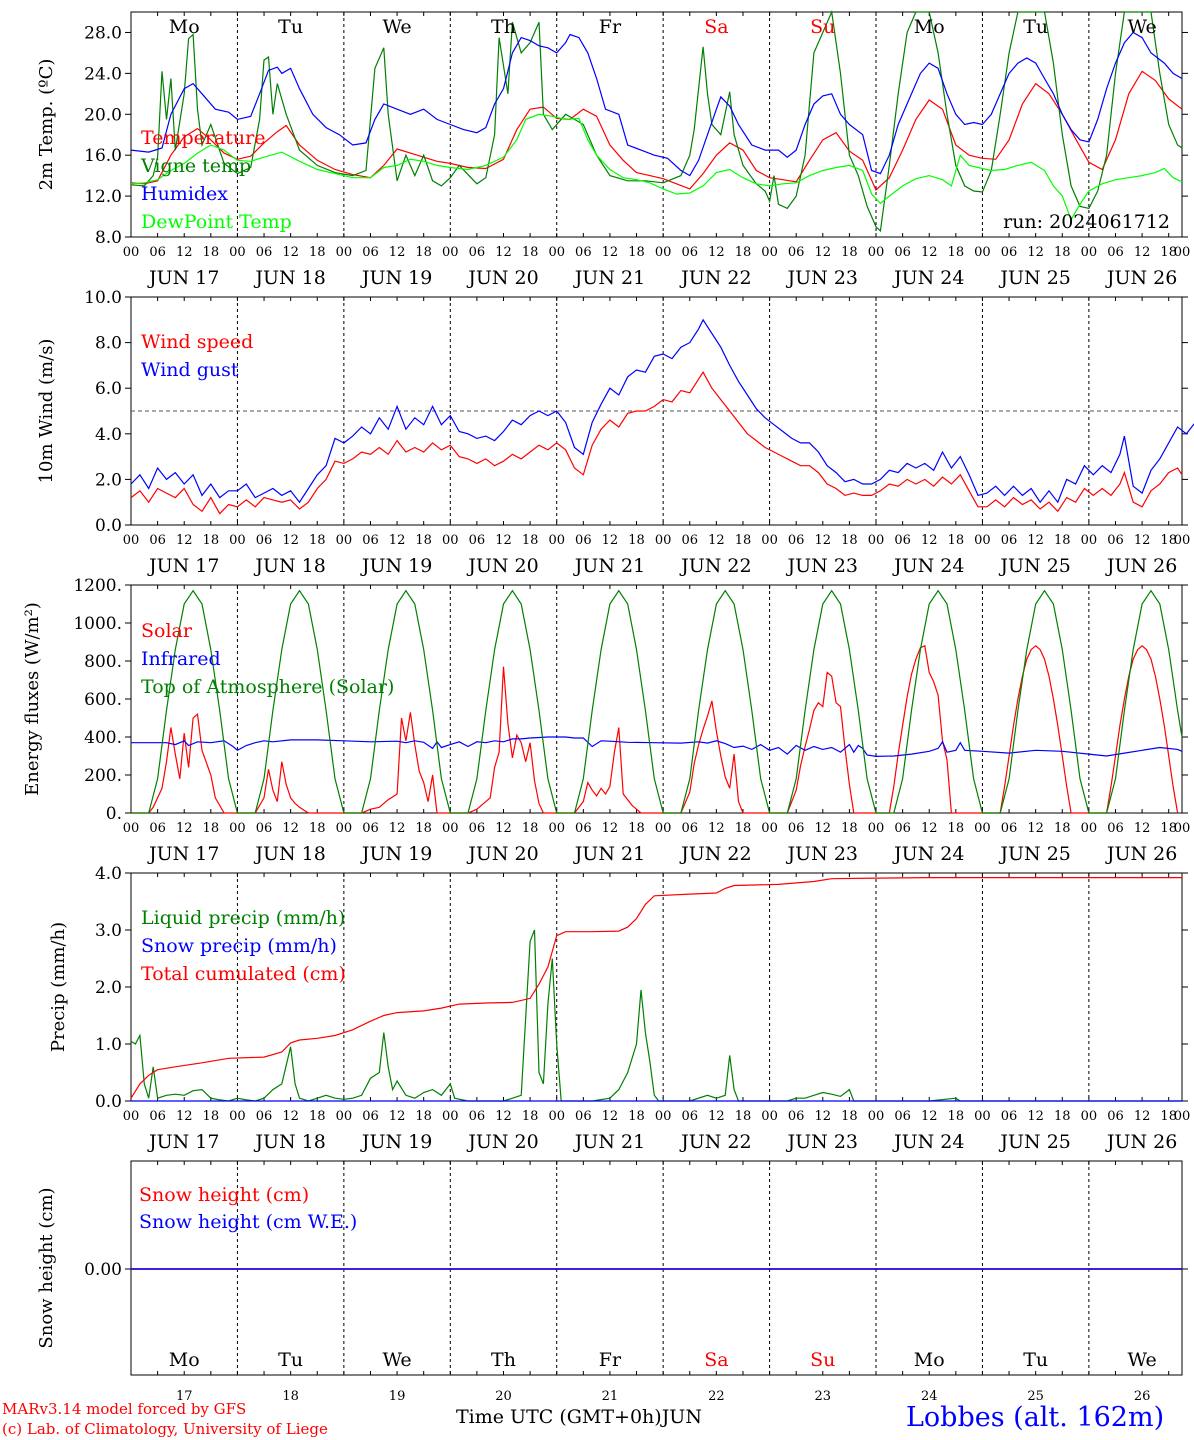 The image size is (1194, 1440). I want to click on y-axis-label: Precip (mm/h), so click(58, 987).